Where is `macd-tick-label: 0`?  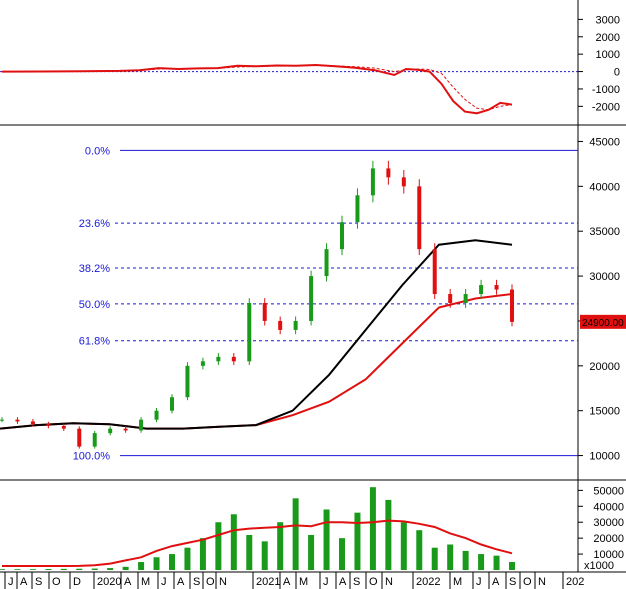
macd-tick-label: 0 is located at coordinates (617, 73).